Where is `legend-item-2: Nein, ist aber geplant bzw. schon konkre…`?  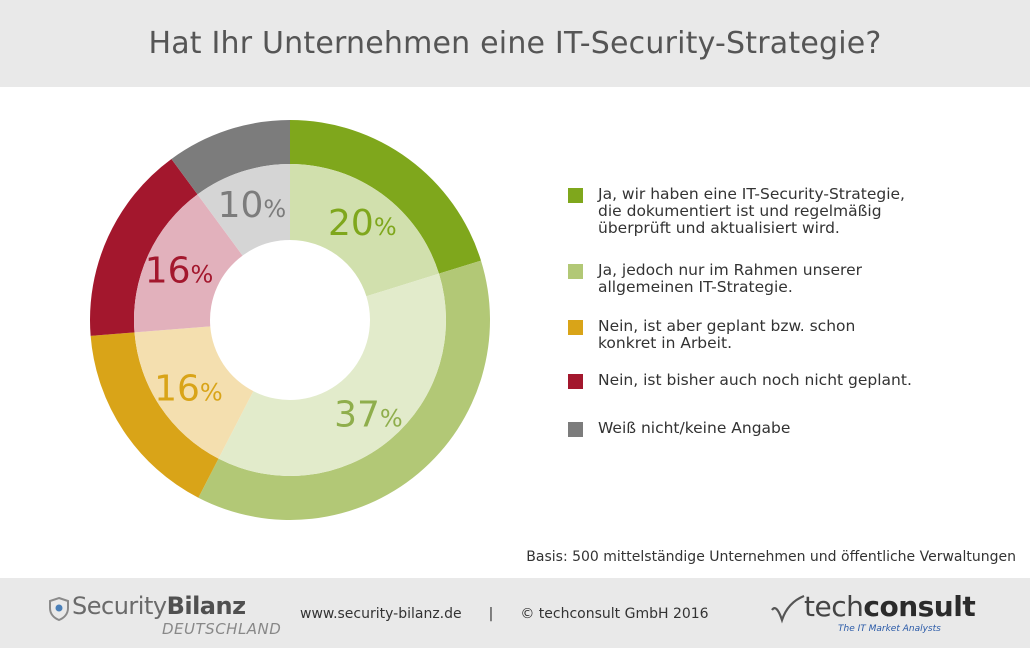 legend-item-2: Nein, ist aber geplant bzw. schon konkre… is located at coordinates (711, 335).